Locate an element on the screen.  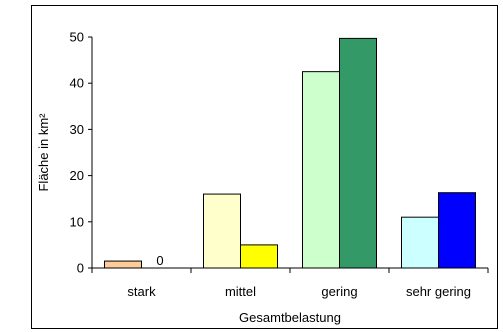
x-tick-label: stark is located at coordinates (141, 291).